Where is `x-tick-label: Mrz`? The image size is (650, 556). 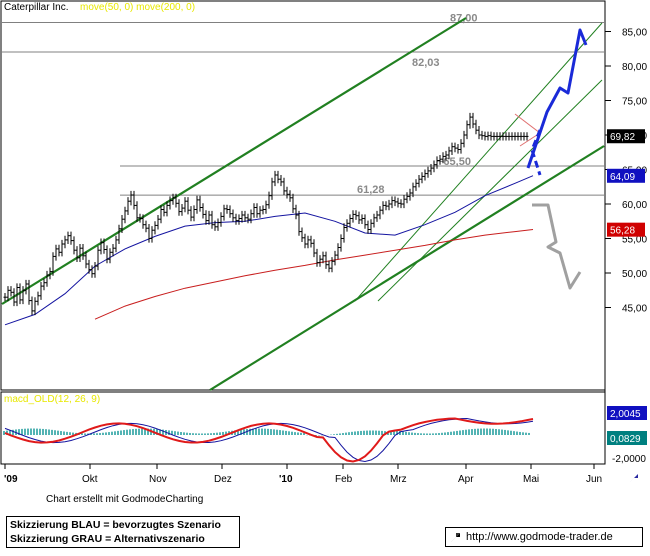 x-tick-label: Mrz is located at coordinates (398, 479).